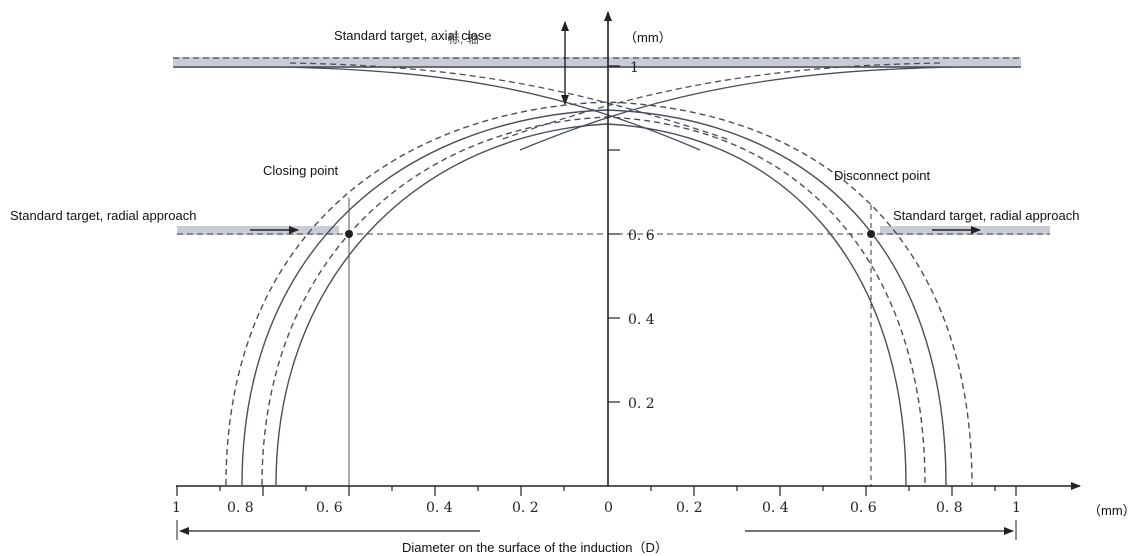  Describe the element at coordinates (103, 215) in the screenshot. I see `radial-approach-left-label: Standard target, radial approach` at that location.